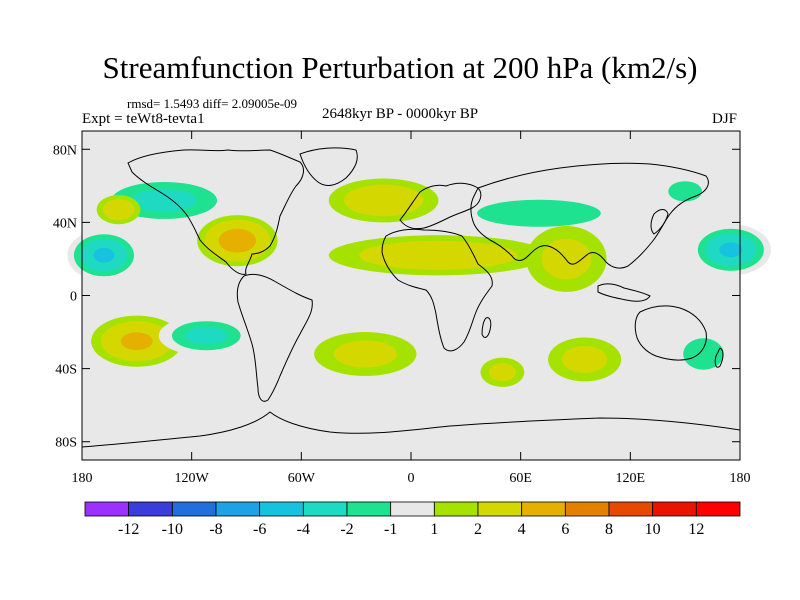  I want to click on feature-w-pacific-low, so click(731, 250).